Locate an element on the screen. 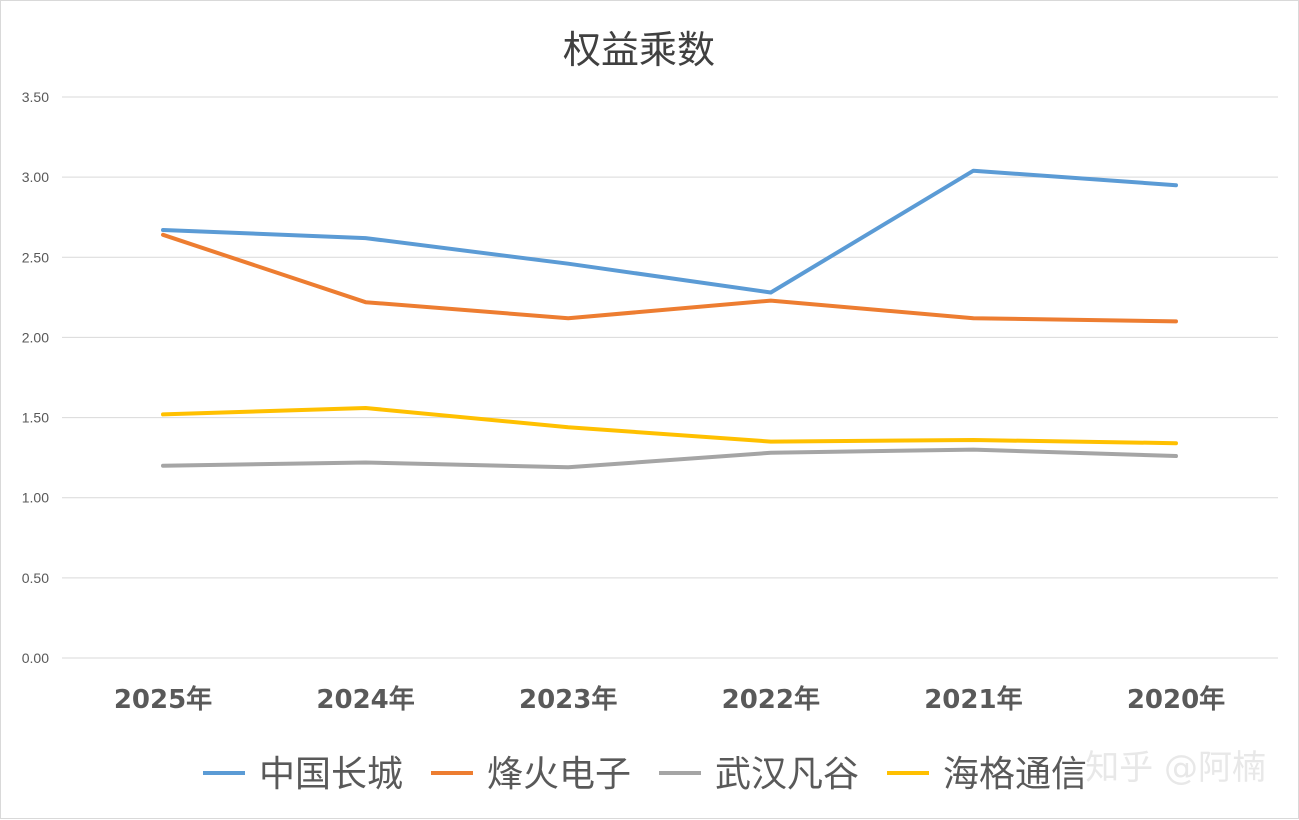 The image size is (1299, 820). y-tick-label: 3.00 is located at coordinates (35, 177).